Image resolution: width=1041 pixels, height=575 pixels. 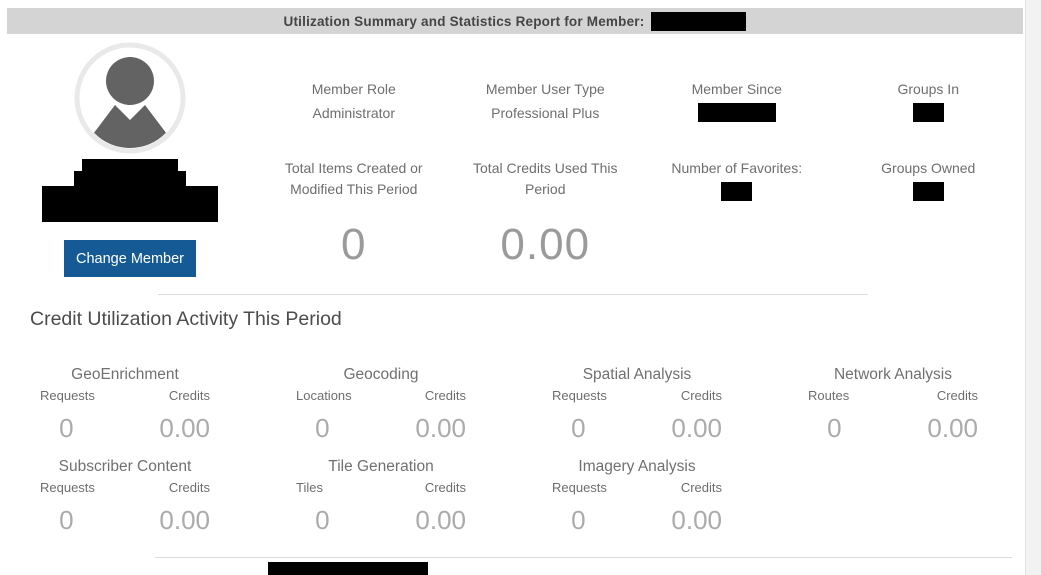 I want to click on credit-category-geoenrichment: GeoEnrichment Requests Credits 0 0.00, so click(x=125, y=403).